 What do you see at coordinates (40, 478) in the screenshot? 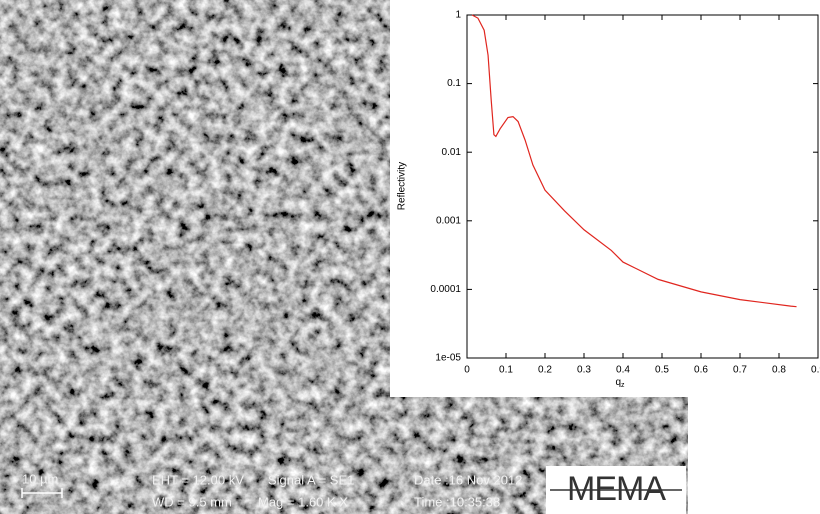
I see `scale-bar-label: 10 µm` at bounding box center [40, 478].